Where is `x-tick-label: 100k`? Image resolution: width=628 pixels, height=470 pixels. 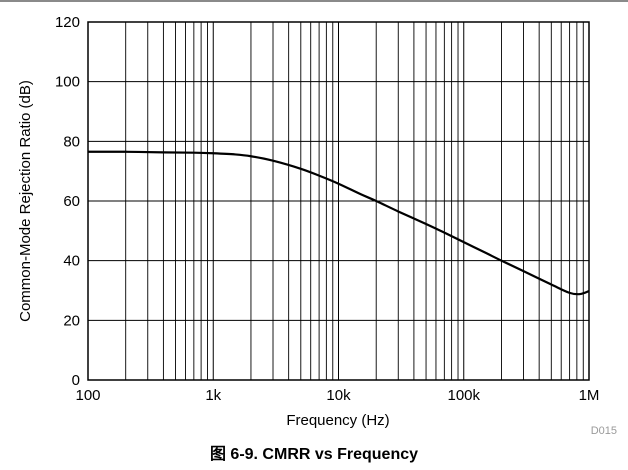 x-tick-label: 100k is located at coordinates (463, 395).